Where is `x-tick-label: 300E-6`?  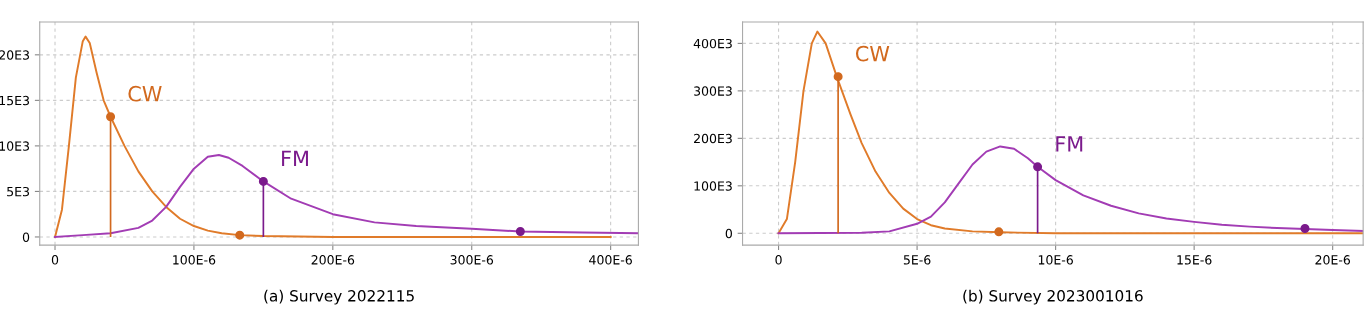 x-tick-label: 300E-6 is located at coordinates (472, 260).